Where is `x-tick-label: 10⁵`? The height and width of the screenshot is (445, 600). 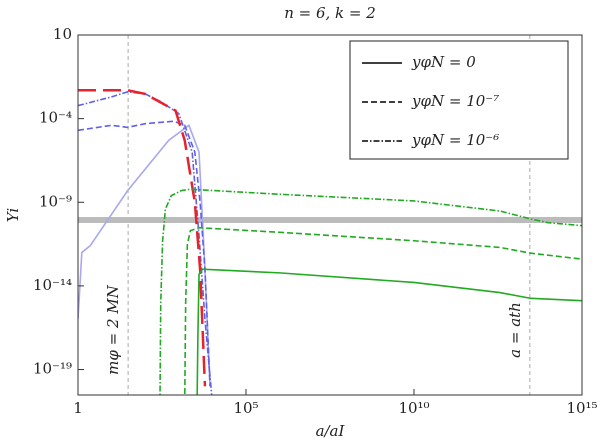
x-tick-label: 10⁵ is located at coordinates (245, 408).